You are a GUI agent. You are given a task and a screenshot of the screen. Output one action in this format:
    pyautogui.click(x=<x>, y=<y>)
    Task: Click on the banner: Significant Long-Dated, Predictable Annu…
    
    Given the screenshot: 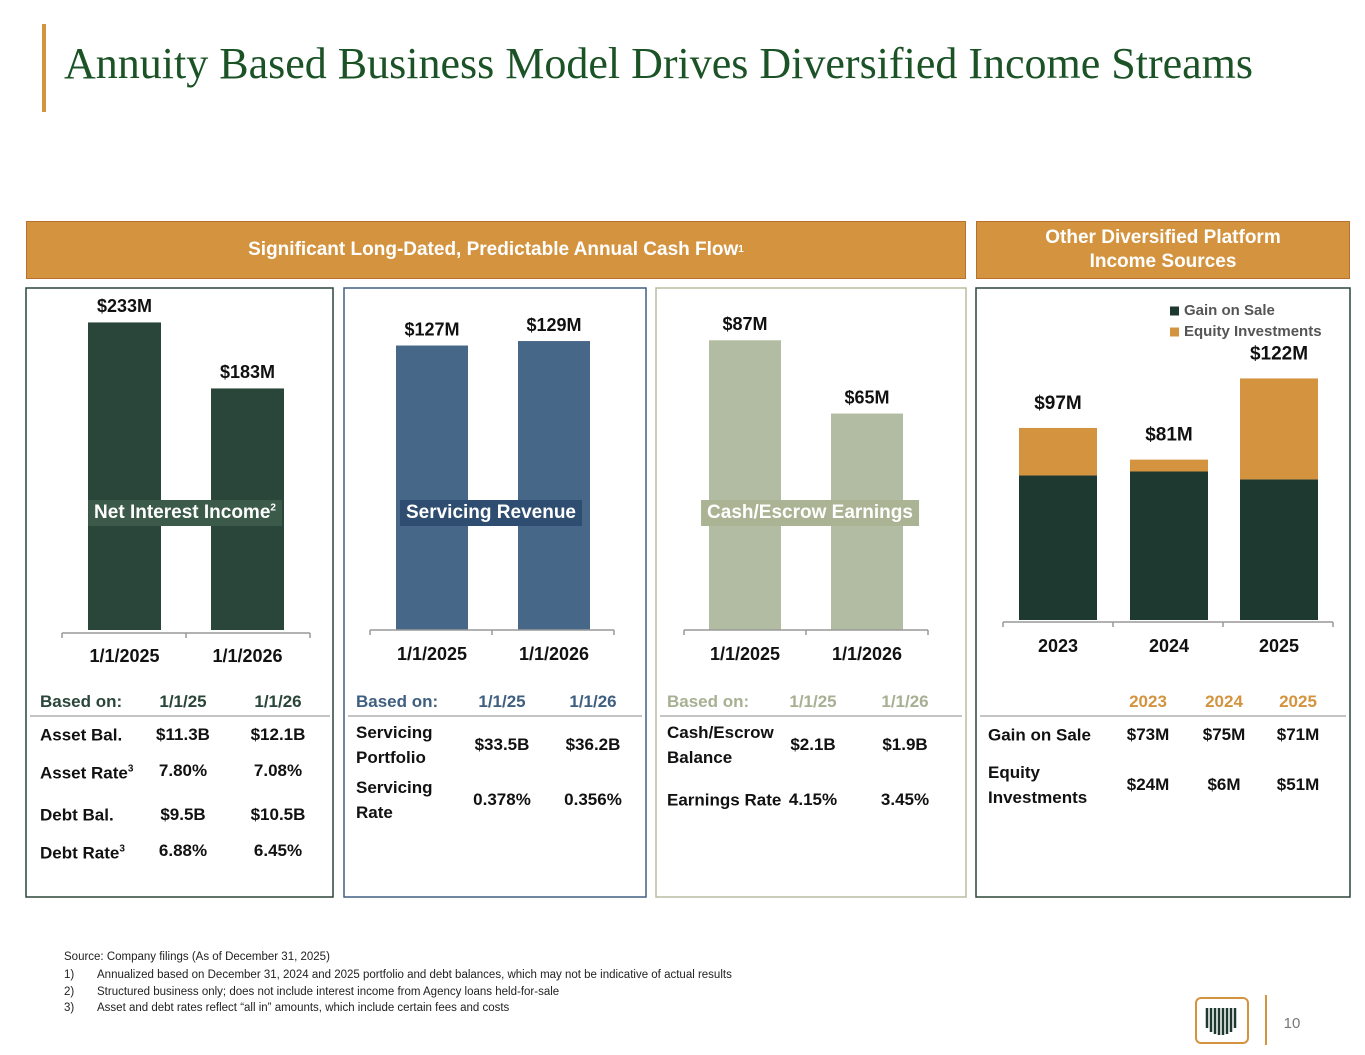 What is the action you would take?
    pyautogui.click(x=496, y=250)
    